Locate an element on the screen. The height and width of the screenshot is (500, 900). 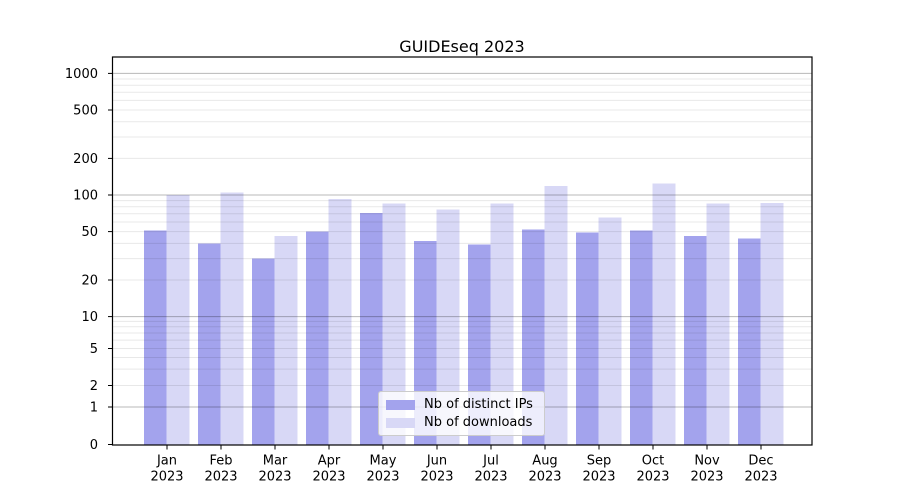
legend-swatch-distinct-ips is located at coordinates (400, 404).